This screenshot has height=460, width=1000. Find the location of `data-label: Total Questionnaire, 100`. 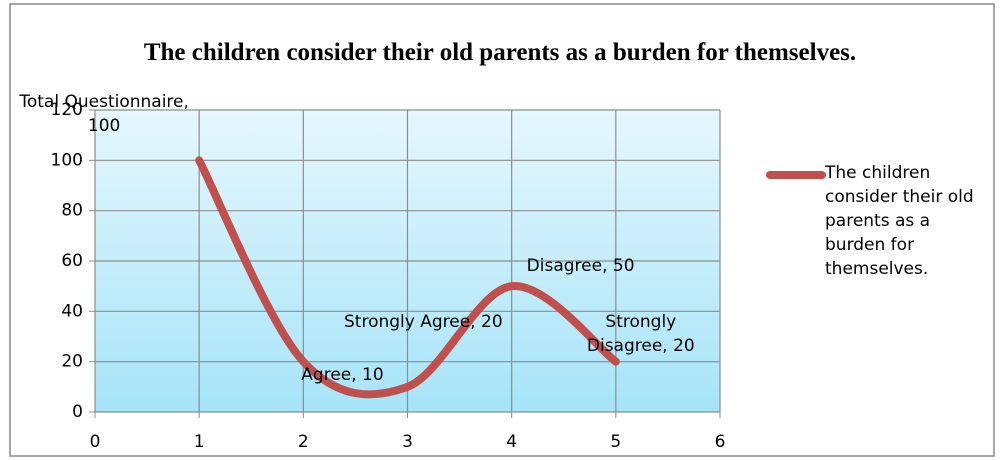

data-label: Total Questionnaire, 100 is located at coordinates (104, 114).